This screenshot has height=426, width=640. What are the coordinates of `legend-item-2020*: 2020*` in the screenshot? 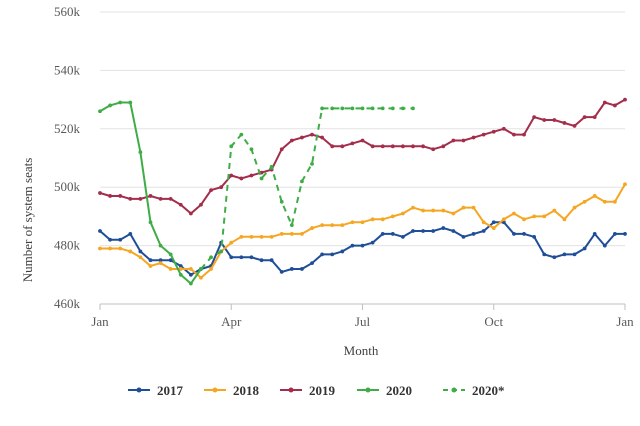 It's located at (474, 390).